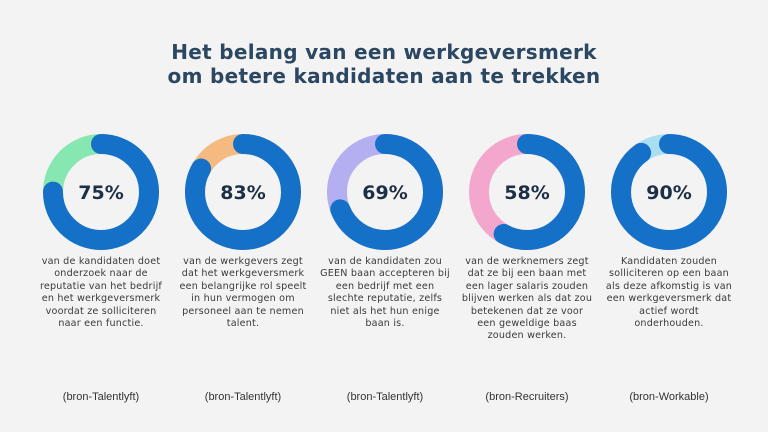 The image size is (768, 432). I want to click on donut-1: 75%, so click(101, 192).